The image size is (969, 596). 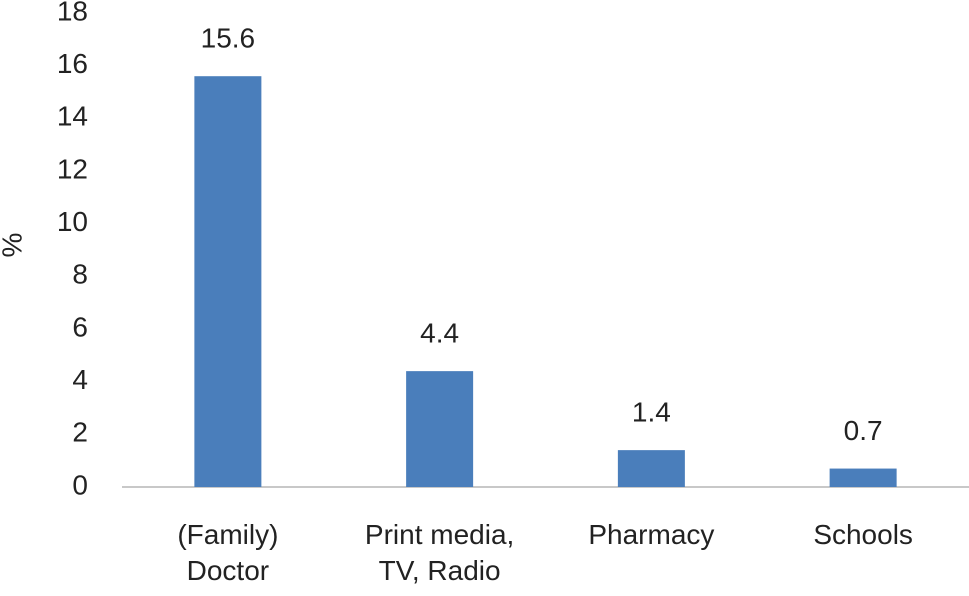 What do you see at coordinates (72, 116) in the screenshot?
I see `y-tick-label: 14` at bounding box center [72, 116].